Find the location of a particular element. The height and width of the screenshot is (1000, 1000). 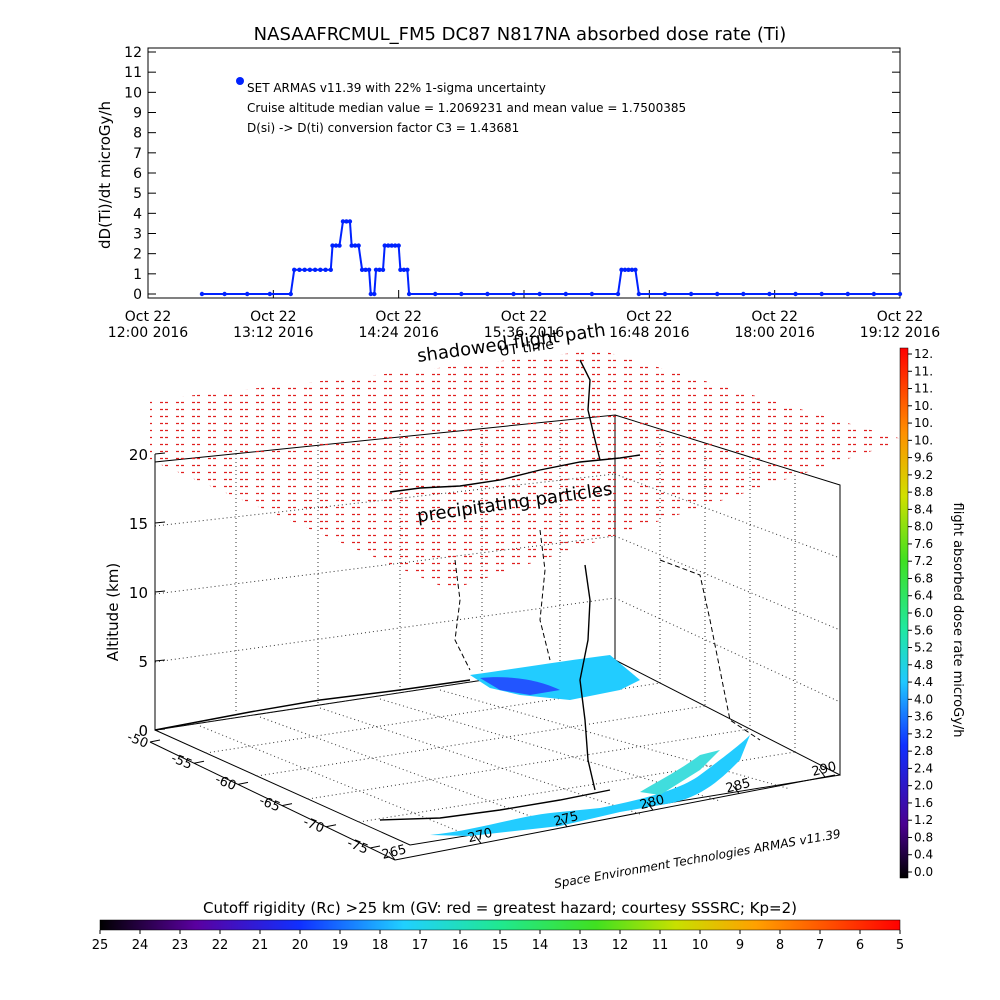

cutoff-rigidity-colorbar-tick-label: 15 is located at coordinates (500, 945).